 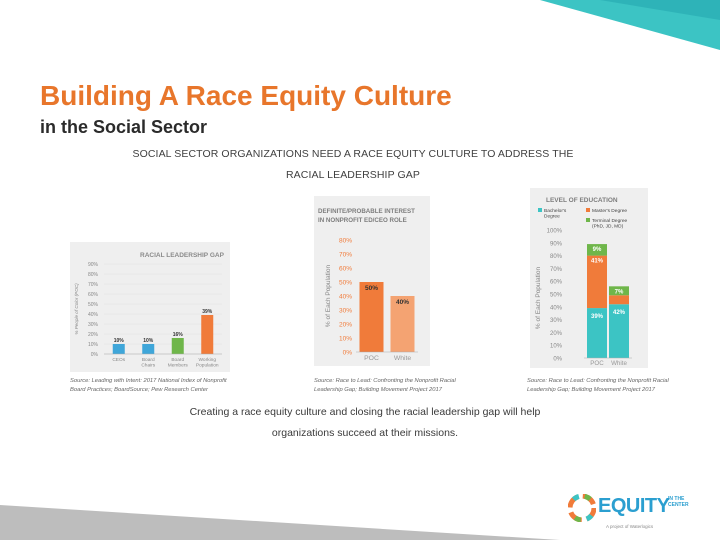 I want to click on y-axis-label: % People of Color (POC), so click(x=76, y=309).